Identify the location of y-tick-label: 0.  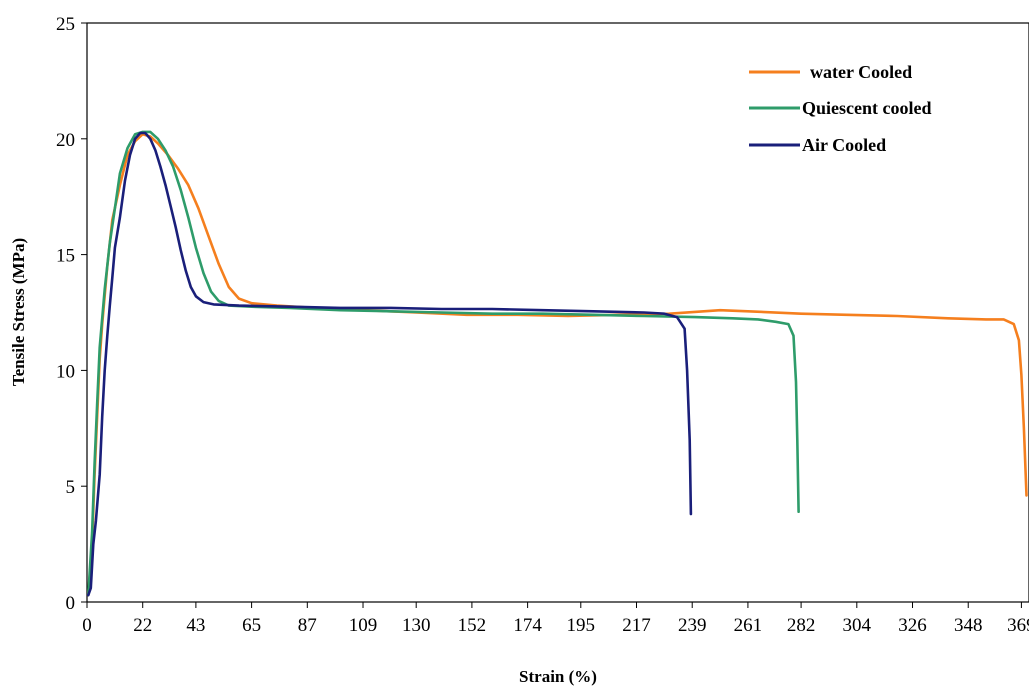
(71, 603).